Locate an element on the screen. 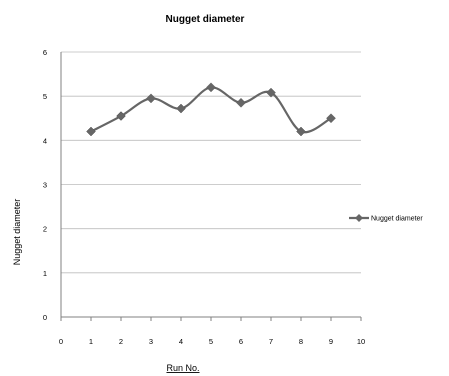  x-tick-label-10: 10 is located at coordinates (361, 341).